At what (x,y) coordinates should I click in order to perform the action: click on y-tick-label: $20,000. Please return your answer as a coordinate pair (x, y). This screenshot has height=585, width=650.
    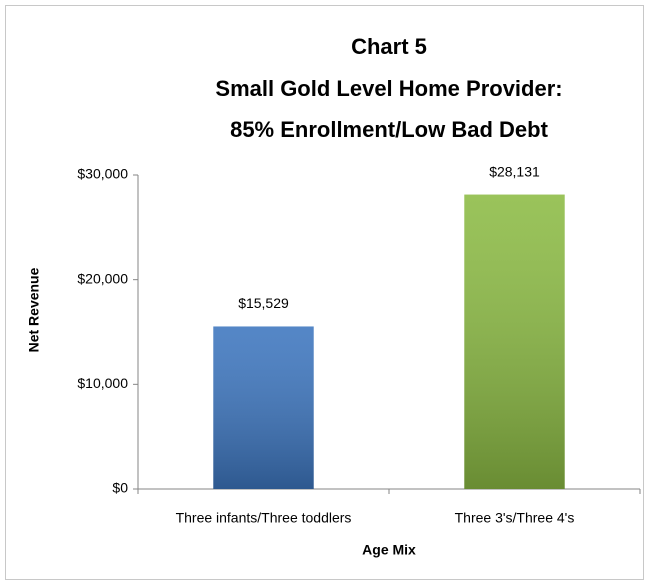
    Looking at the image, I should click on (102, 278).